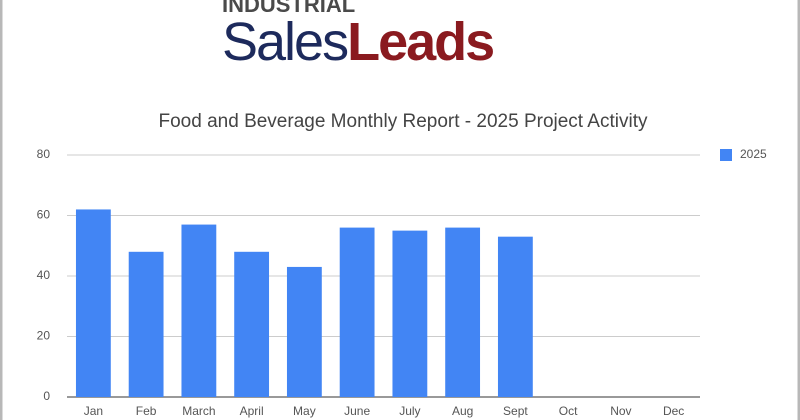 This screenshot has width=800, height=420. Describe the element at coordinates (304, 411) in the screenshot. I see `x-tick-label: May` at that location.